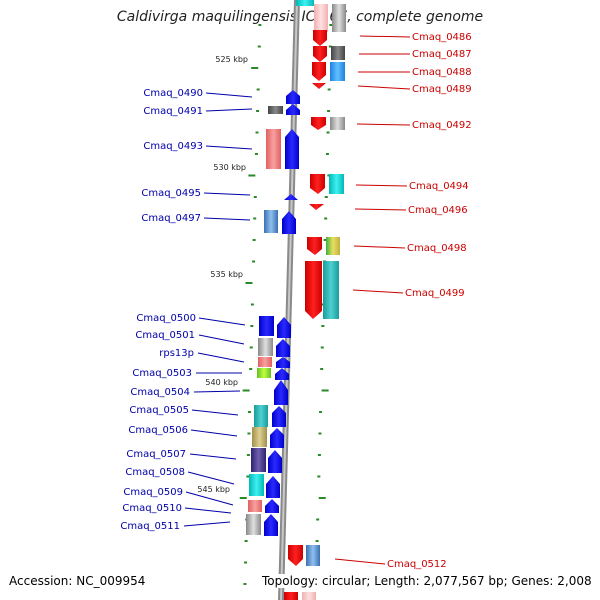 The image size is (600, 600). What do you see at coordinates (156, 454) in the screenshot?
I see `gene-label: Cmaq_0507` at bounding box center [156, 454].